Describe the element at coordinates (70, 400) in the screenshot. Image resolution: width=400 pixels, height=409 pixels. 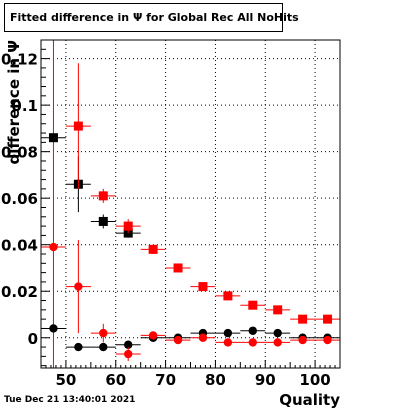
I see `timestamp: Tue Dec 21 13:40:01 2021` at that location.